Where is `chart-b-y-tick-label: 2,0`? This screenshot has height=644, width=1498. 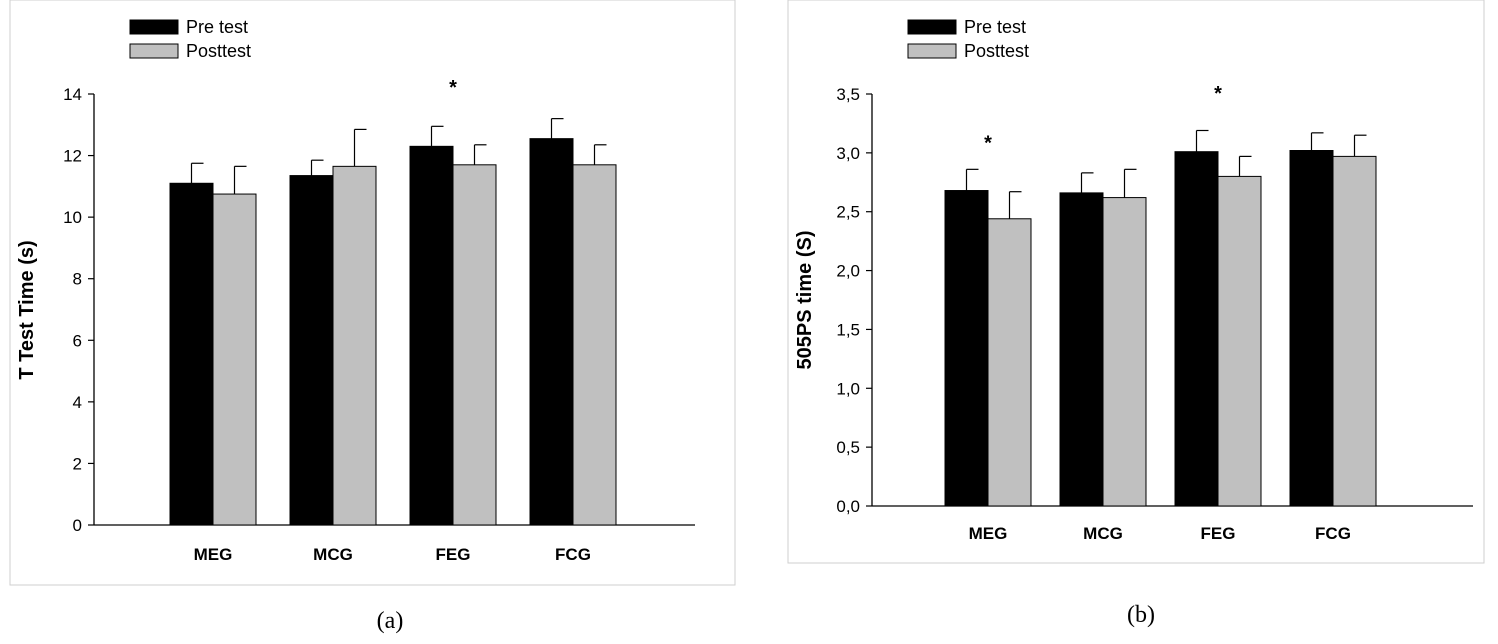
chart-b-y-tick-label: 2,0 is located at coordinates (848, 271).